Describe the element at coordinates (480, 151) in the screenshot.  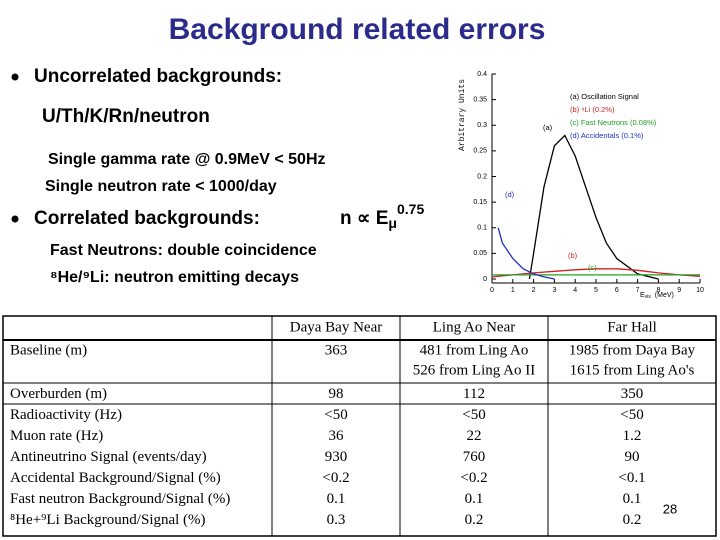
I see `y-tick-label: 0.25` at that location.